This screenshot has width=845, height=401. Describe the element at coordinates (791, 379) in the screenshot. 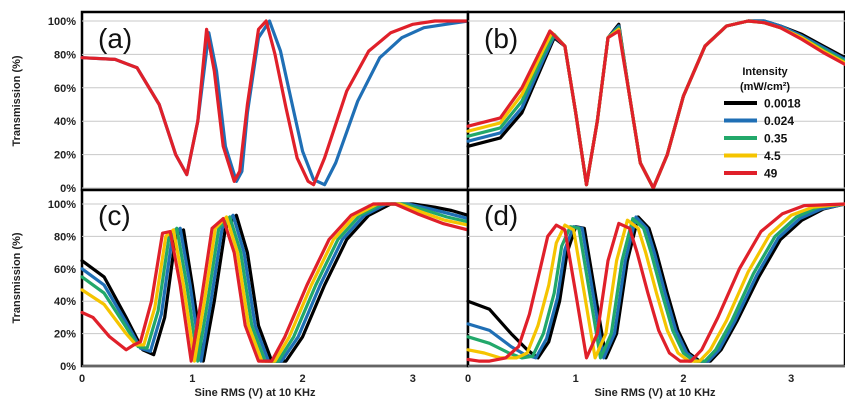

I see `x-tick-label-d-3: 3` at that location.